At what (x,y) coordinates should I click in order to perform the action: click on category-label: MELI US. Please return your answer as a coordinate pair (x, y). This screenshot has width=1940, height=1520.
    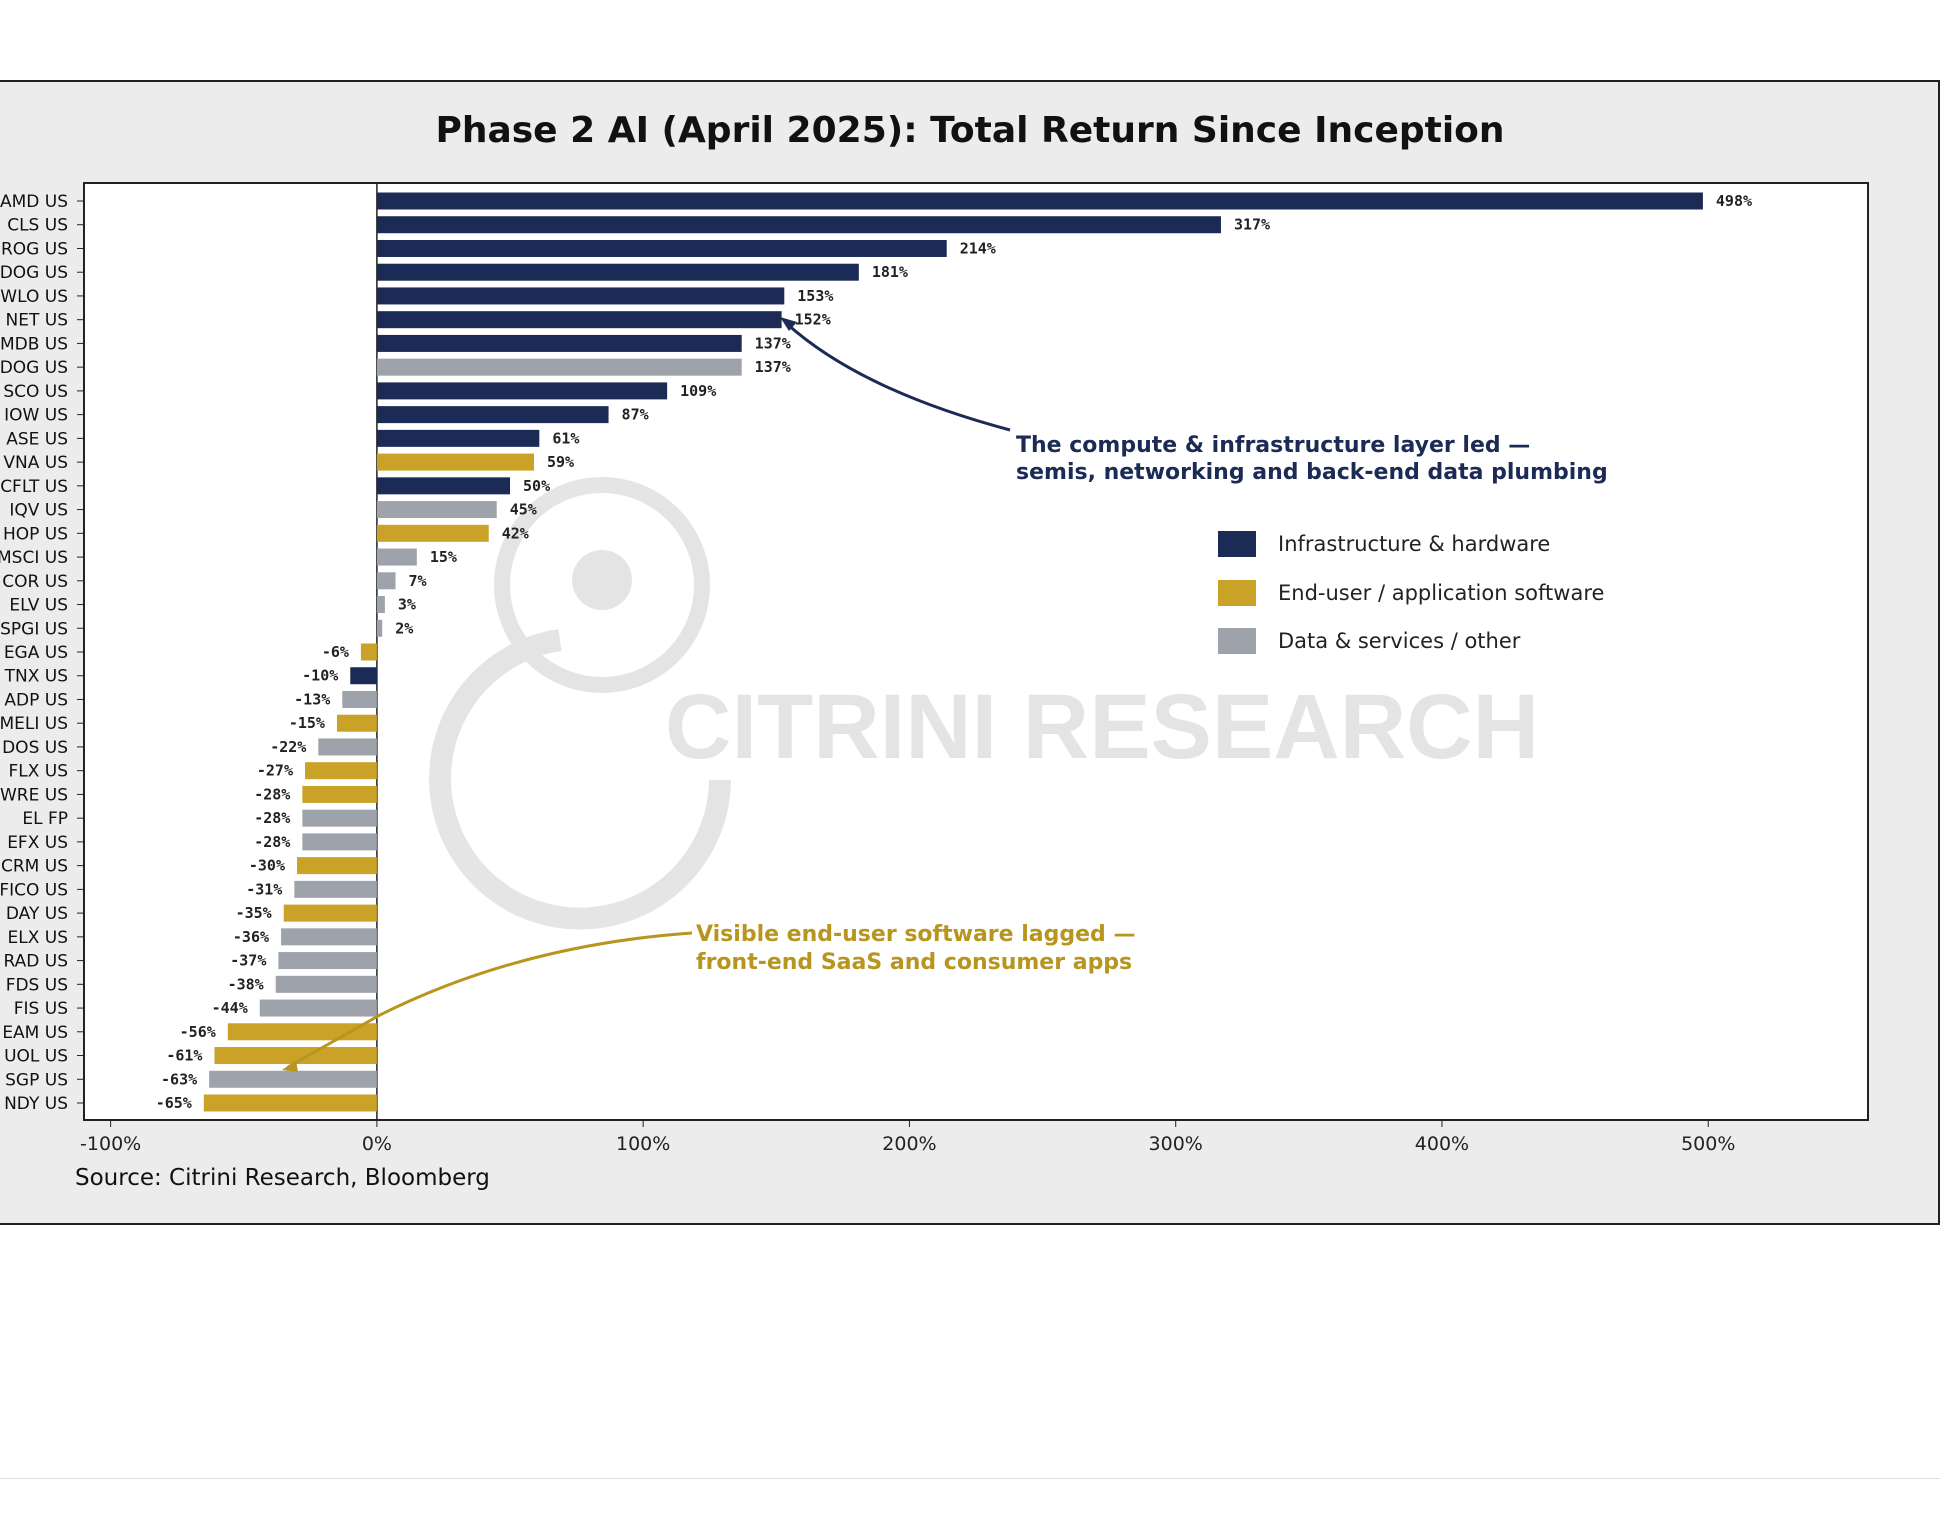
    Looking at the image, I should click on (34, 724).